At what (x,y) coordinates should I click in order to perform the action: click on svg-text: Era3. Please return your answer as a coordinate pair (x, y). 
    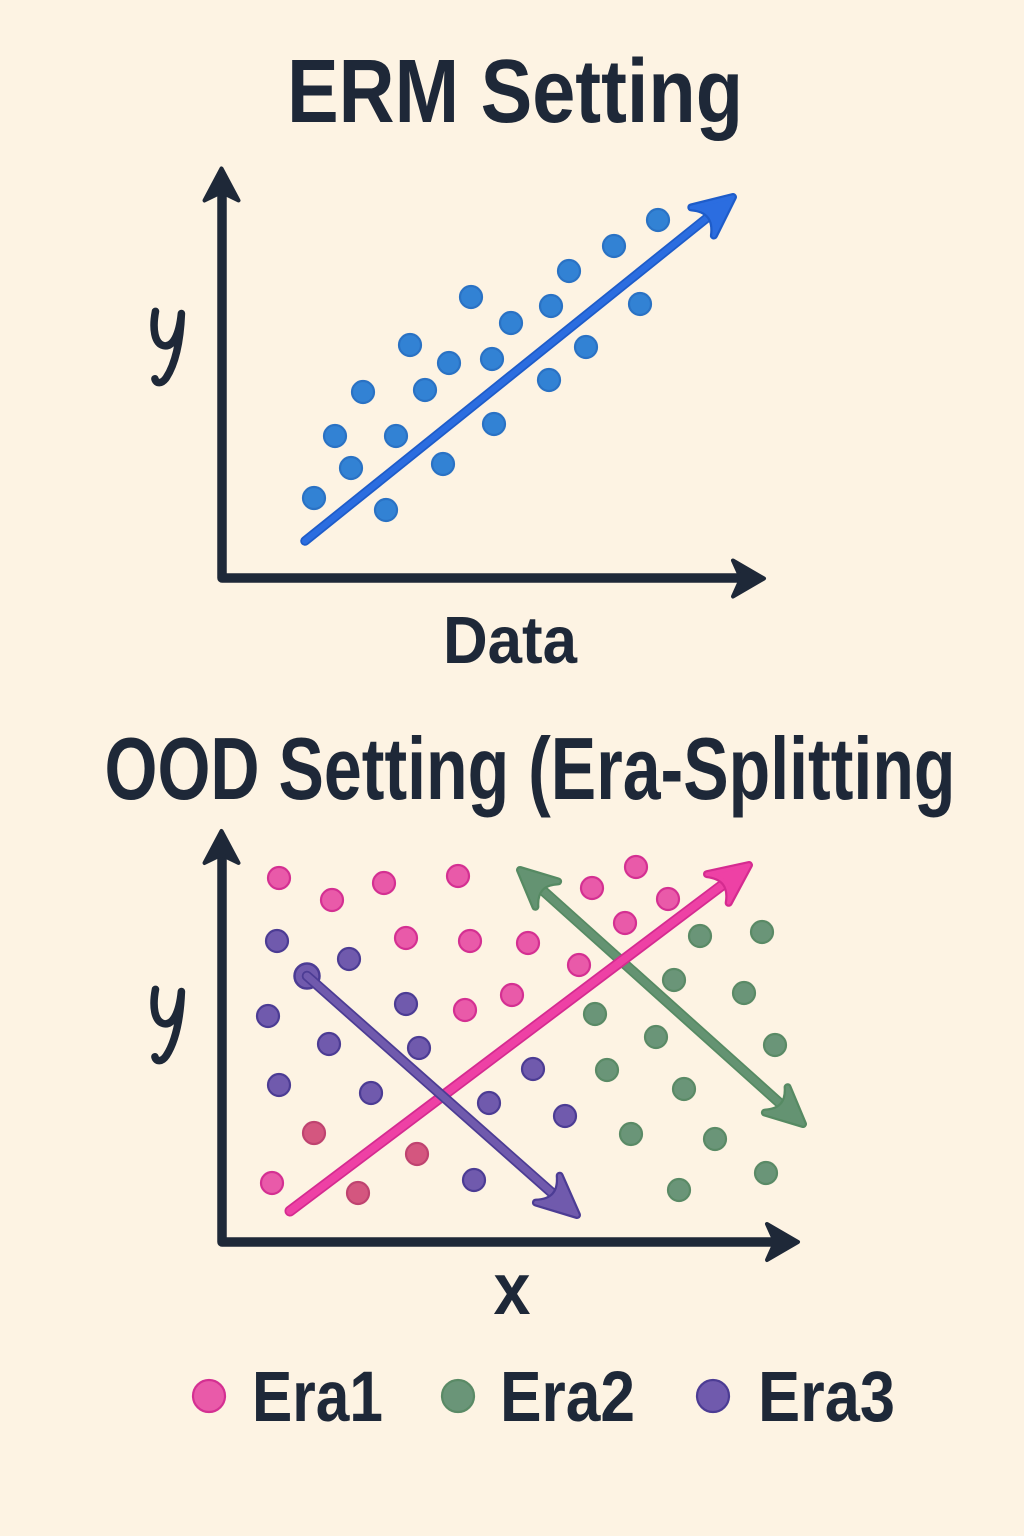
    Looking at the image, I should click on (826, 1397).